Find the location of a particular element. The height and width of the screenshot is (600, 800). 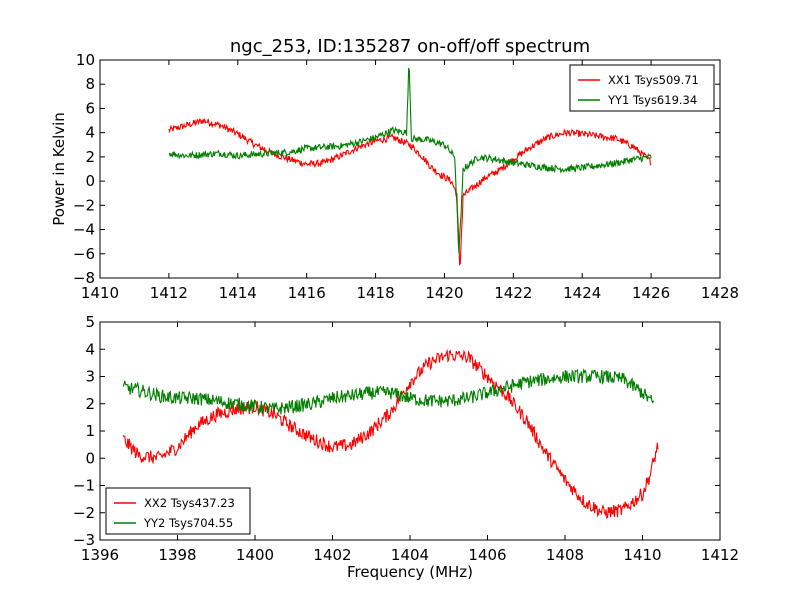

x-tick-label: 1408 is located at coordinates (565, 555).